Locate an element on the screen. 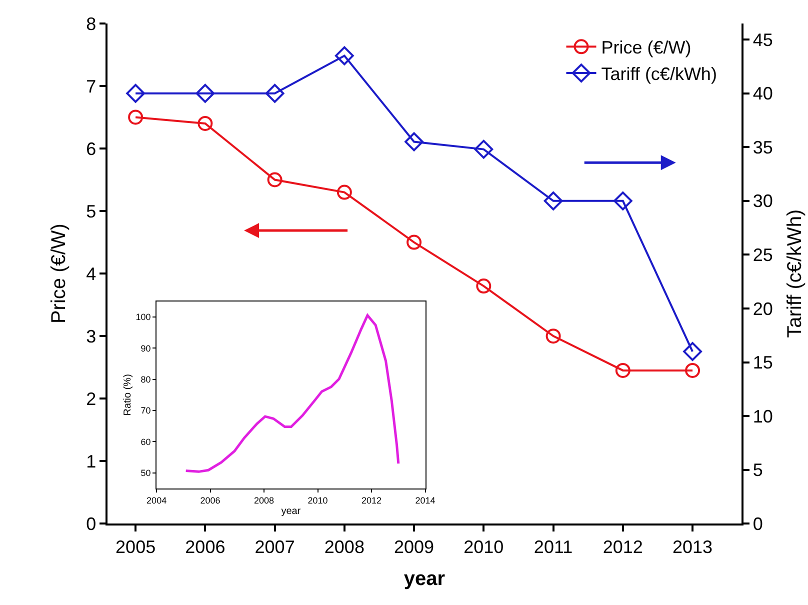 The image size is (808, 605). y2-tick-label: 25 is located at coordinates (762, 255).